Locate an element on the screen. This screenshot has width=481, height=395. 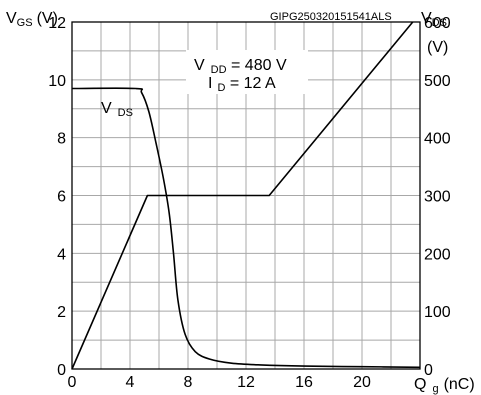
right-tick-label: 500 is located at coordinates (437, 81).